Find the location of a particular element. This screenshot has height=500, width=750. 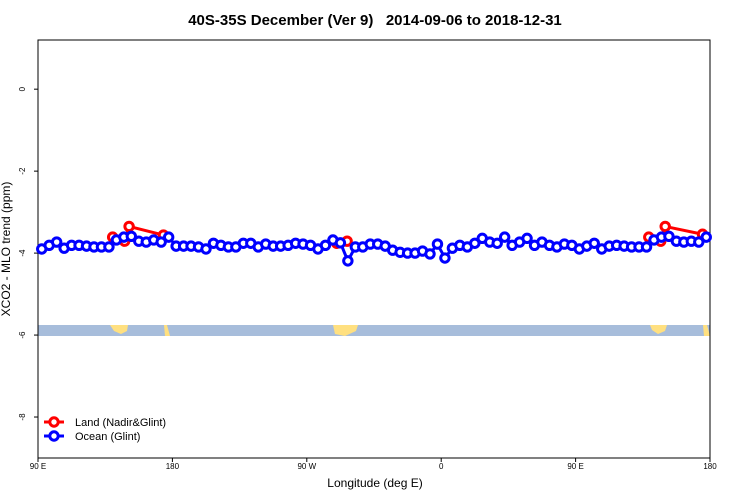

y-tick-label: 0 is located at coordinates (22, 88).